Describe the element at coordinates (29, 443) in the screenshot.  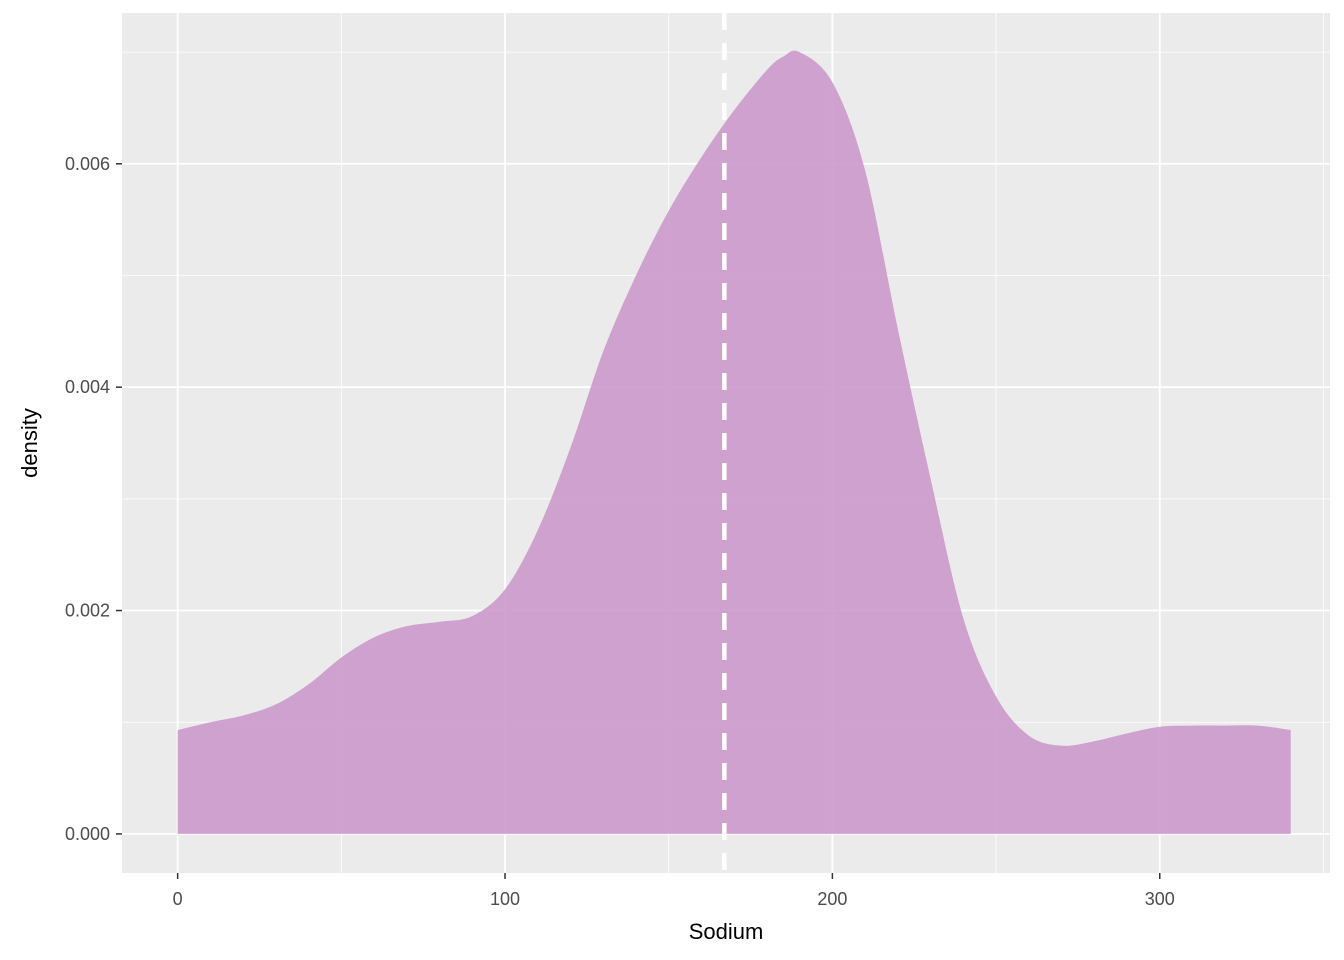
I see `y-axis-title: density` at that location.